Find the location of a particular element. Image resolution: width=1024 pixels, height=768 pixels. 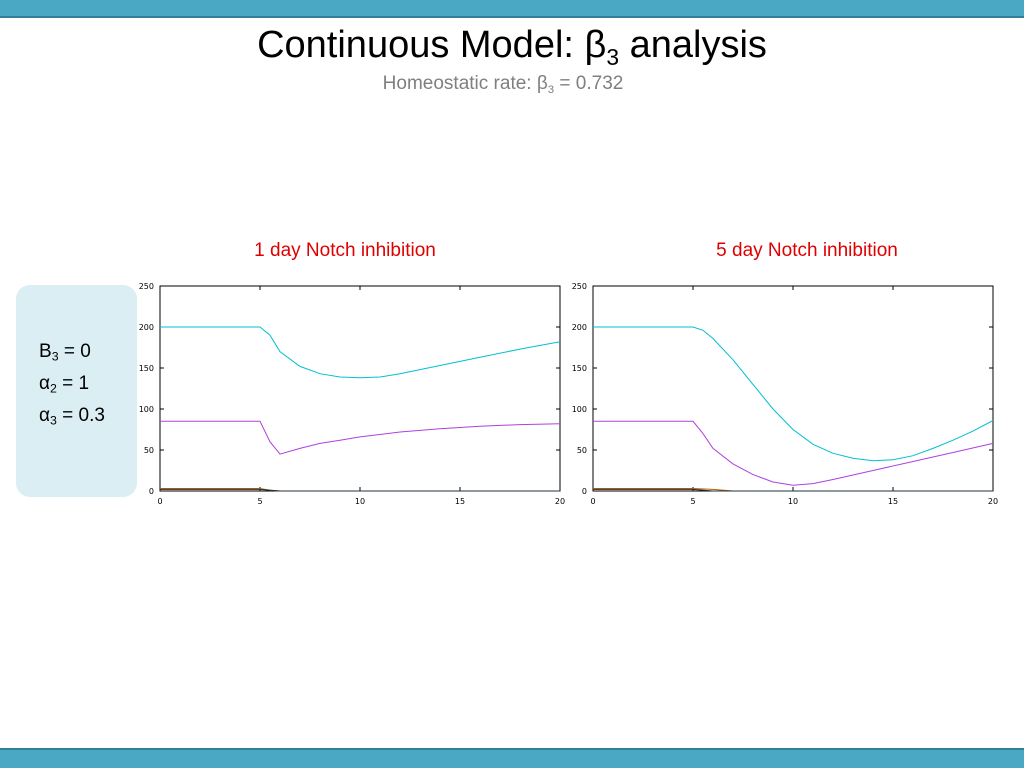

top-accent-bar is located at coordinates (512, 9).